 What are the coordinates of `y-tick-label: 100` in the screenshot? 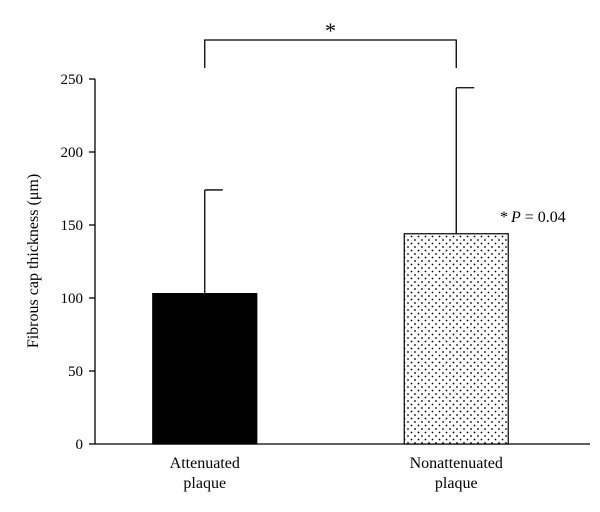 It's located at (72, 299).